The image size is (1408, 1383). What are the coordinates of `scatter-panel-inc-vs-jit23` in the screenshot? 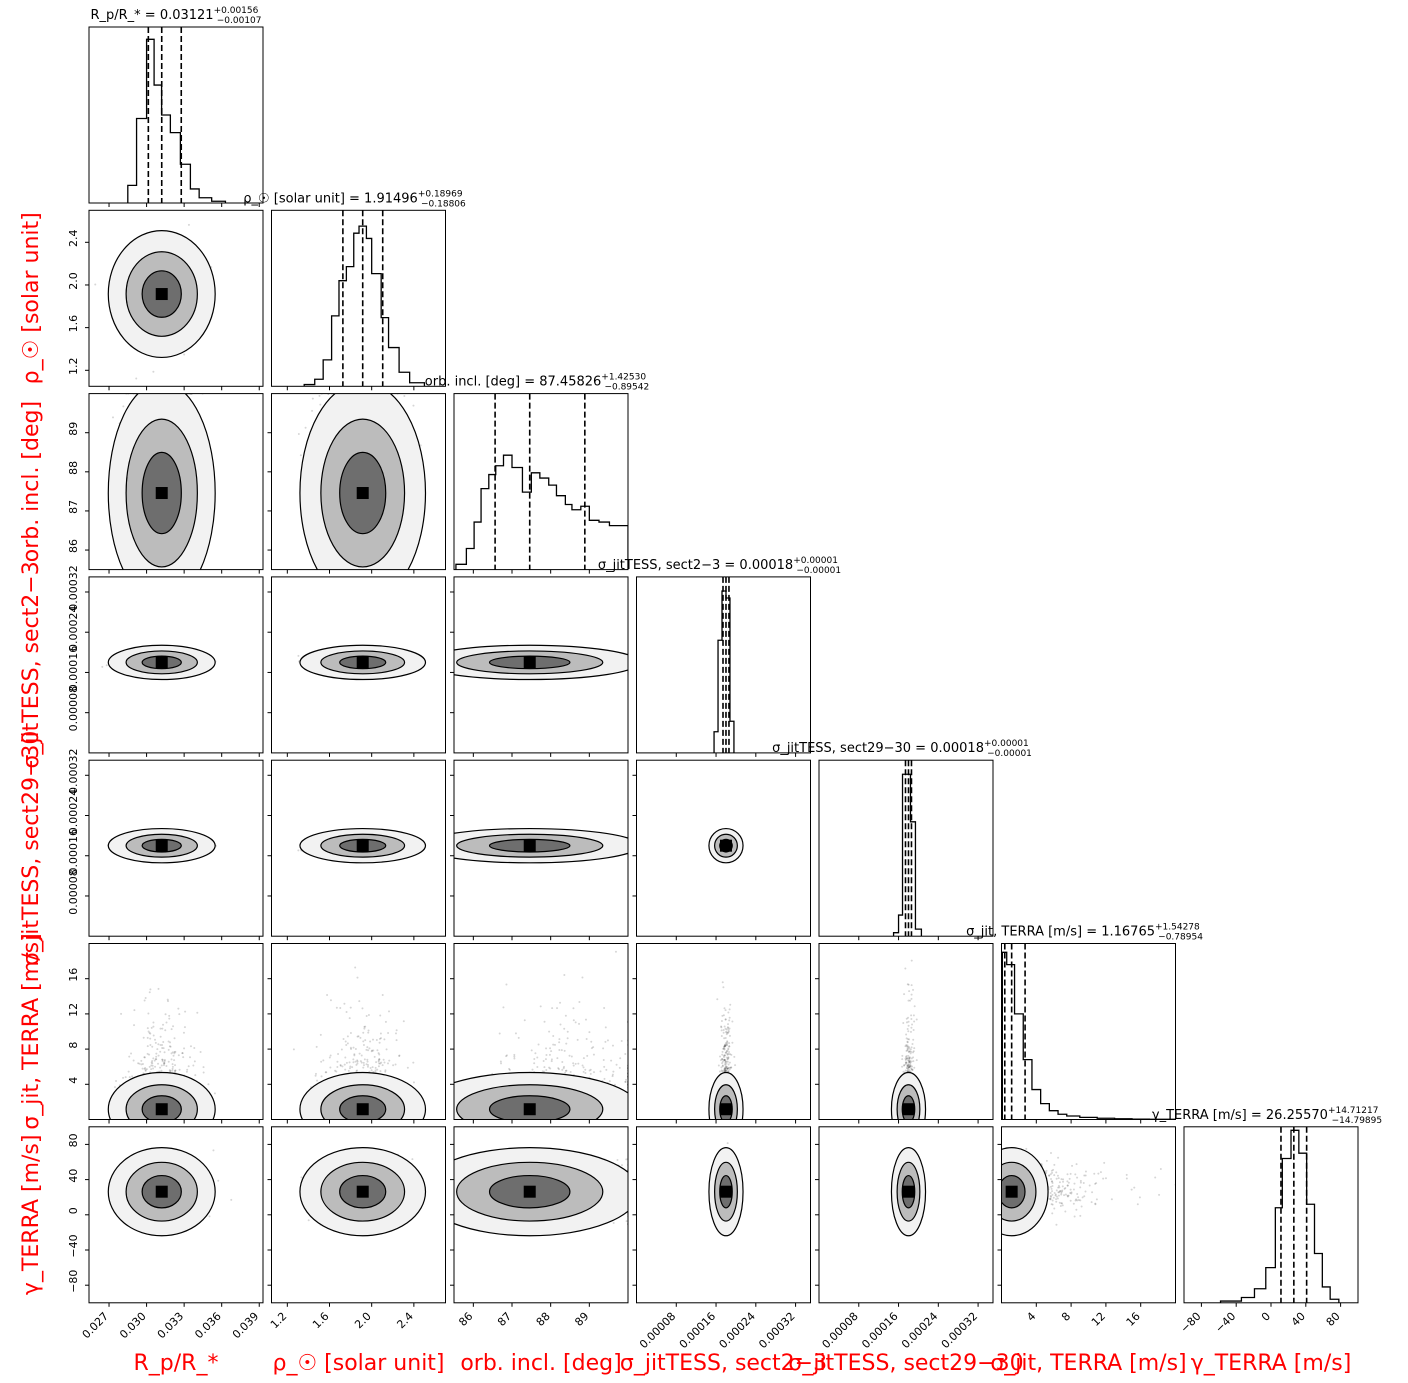 It's located at (539, 666).